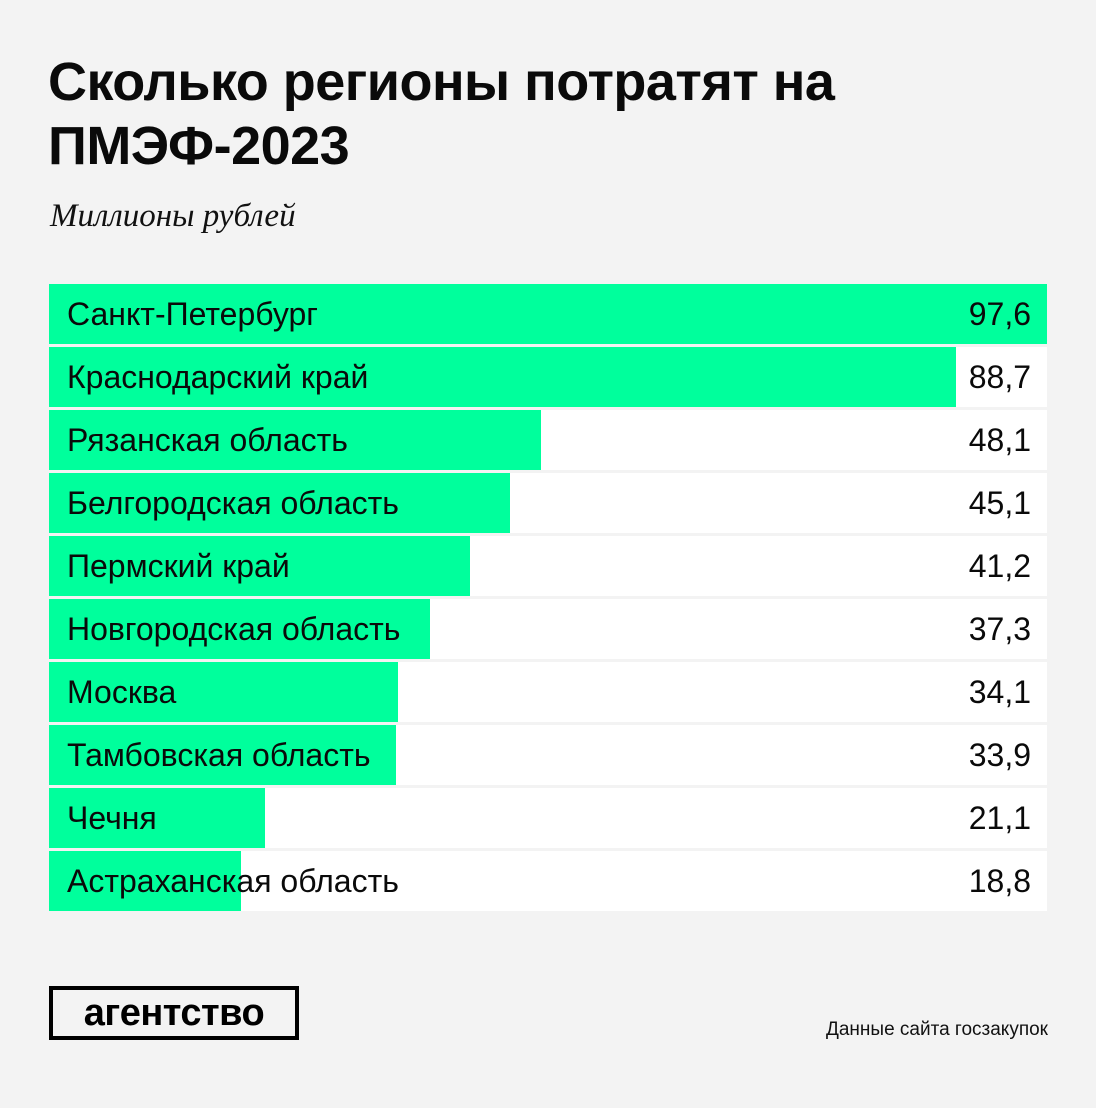 This screenshot has height=1108, width=1096. I want to click on value-label: 41,2, so click(999, 566).